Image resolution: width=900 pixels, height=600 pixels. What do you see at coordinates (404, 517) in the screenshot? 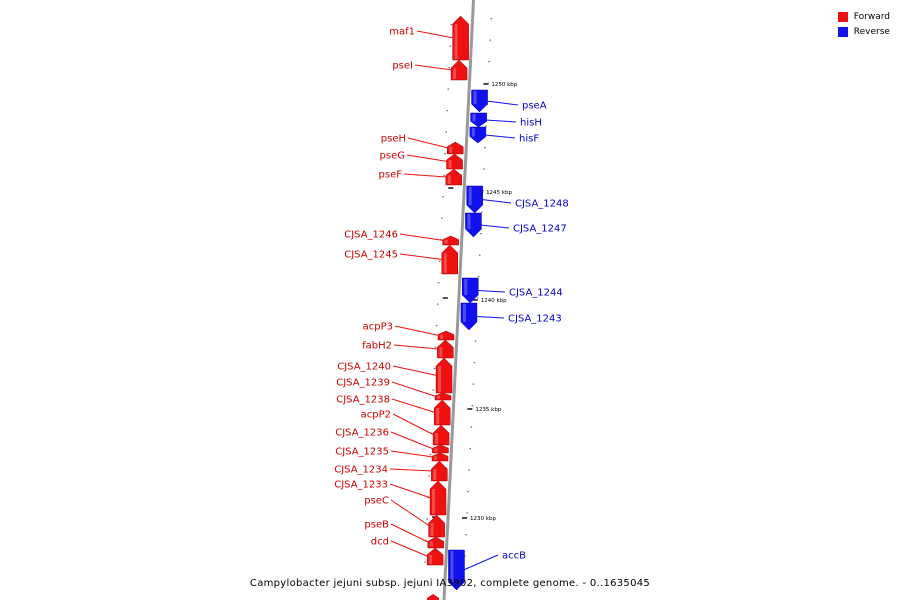
I see `gene-psec: pseC` at bounding box center [404, 517].